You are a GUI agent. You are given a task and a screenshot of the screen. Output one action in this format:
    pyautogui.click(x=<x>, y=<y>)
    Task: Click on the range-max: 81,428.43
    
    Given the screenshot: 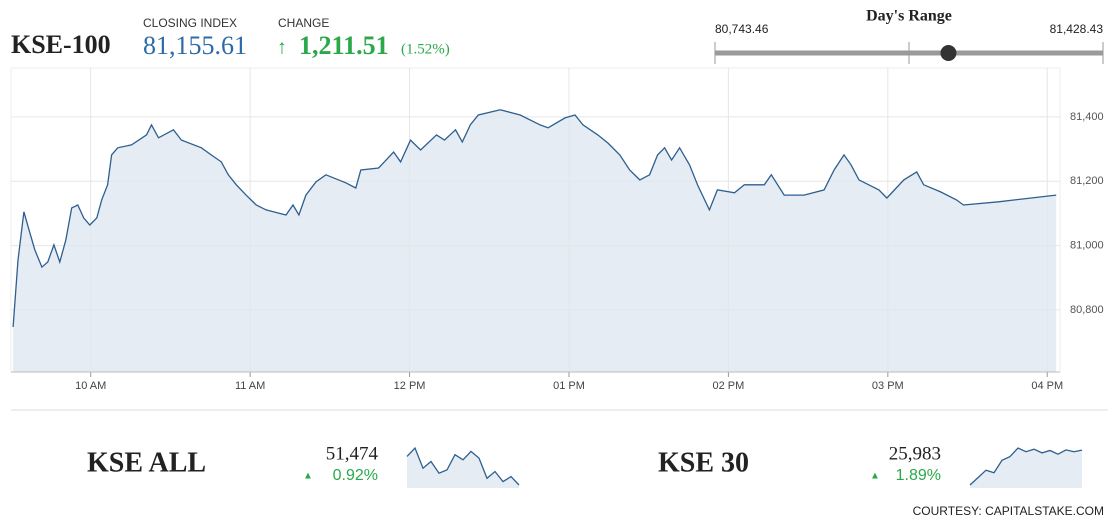 What is the action you would take?
    pyautogui.click(x=1077, y=29)
    